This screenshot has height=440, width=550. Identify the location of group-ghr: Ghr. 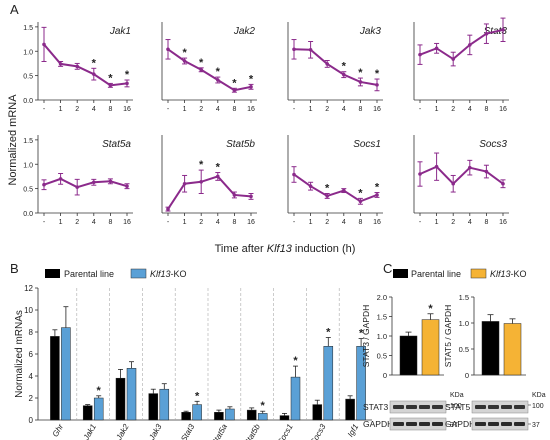
(60, 372).